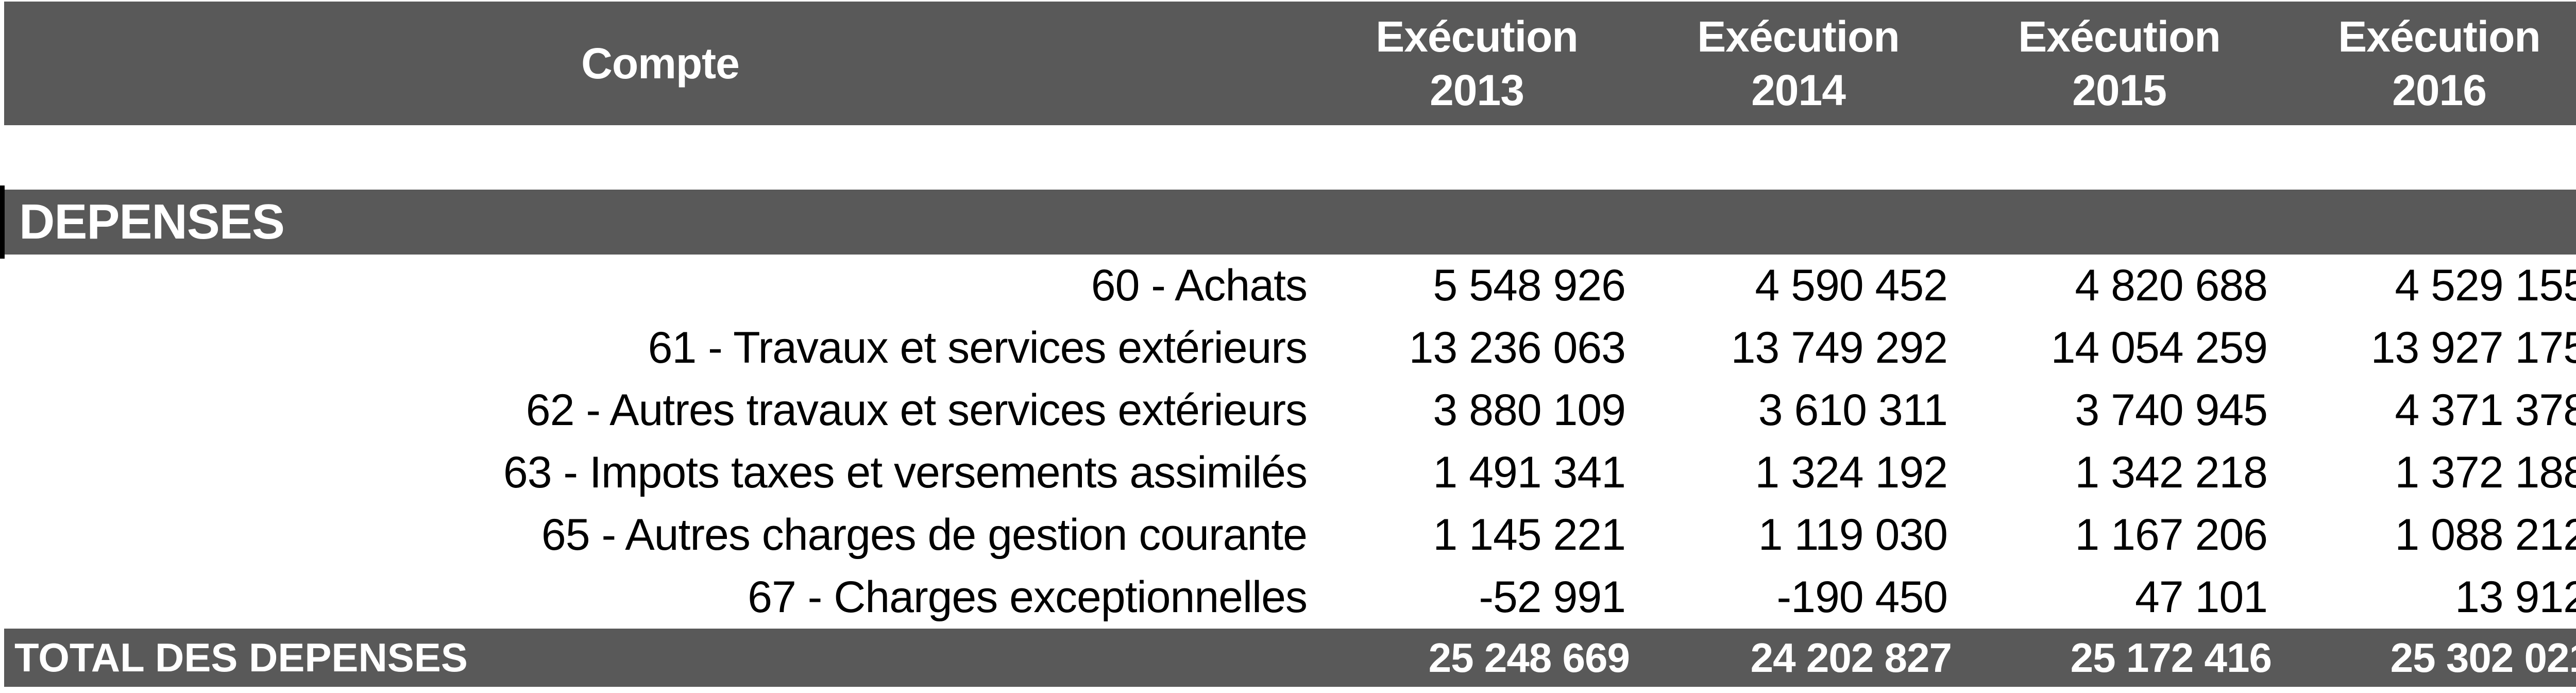 The height and width of the screenshot is (693, 2576). Describe the element at coordinates (2, 222) in the screenshot. I see `section-left-bar` at that location.